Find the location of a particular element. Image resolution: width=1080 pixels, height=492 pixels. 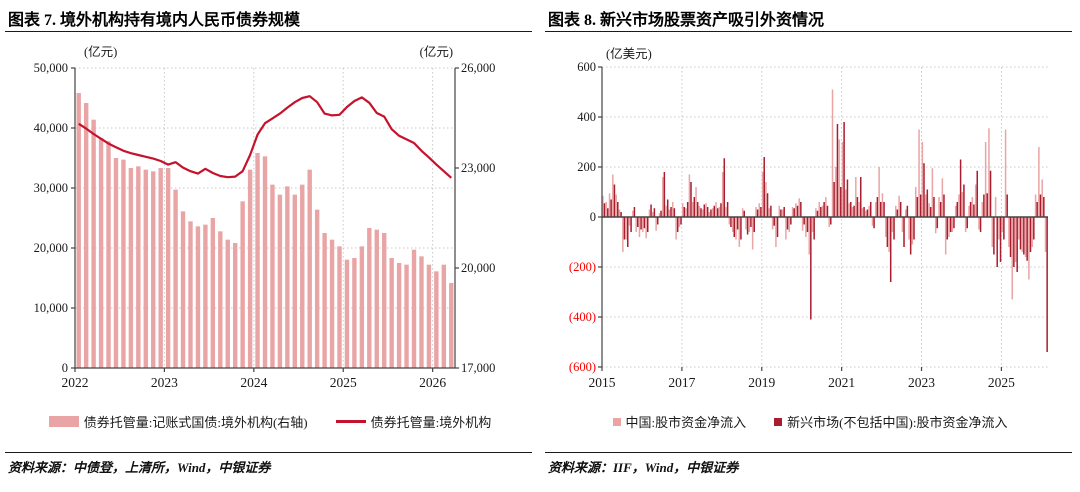

figure7-source: 资料来源：中债登，上清所，Wind，中银证券 is located at coordinates (139, 467).